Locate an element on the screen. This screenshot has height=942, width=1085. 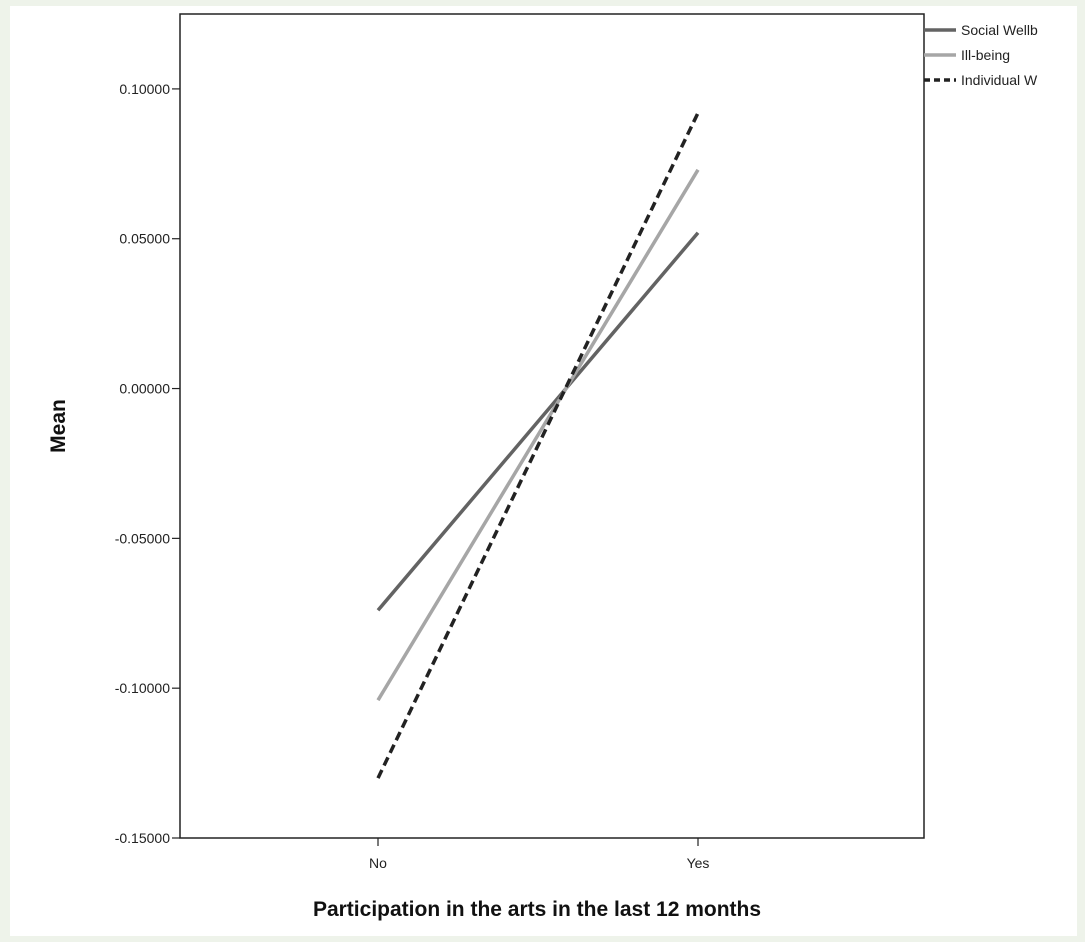
y-tick-label: 0.00000 is located at coordinates (144, 389).